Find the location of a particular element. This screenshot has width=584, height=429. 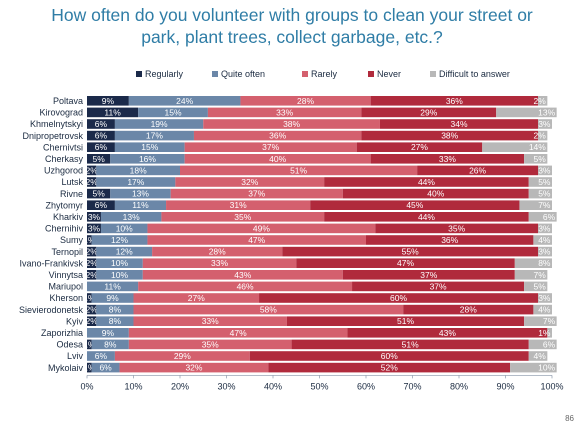

data-label-chernivtsi-never: 27% is located at coordinates (419, 147).